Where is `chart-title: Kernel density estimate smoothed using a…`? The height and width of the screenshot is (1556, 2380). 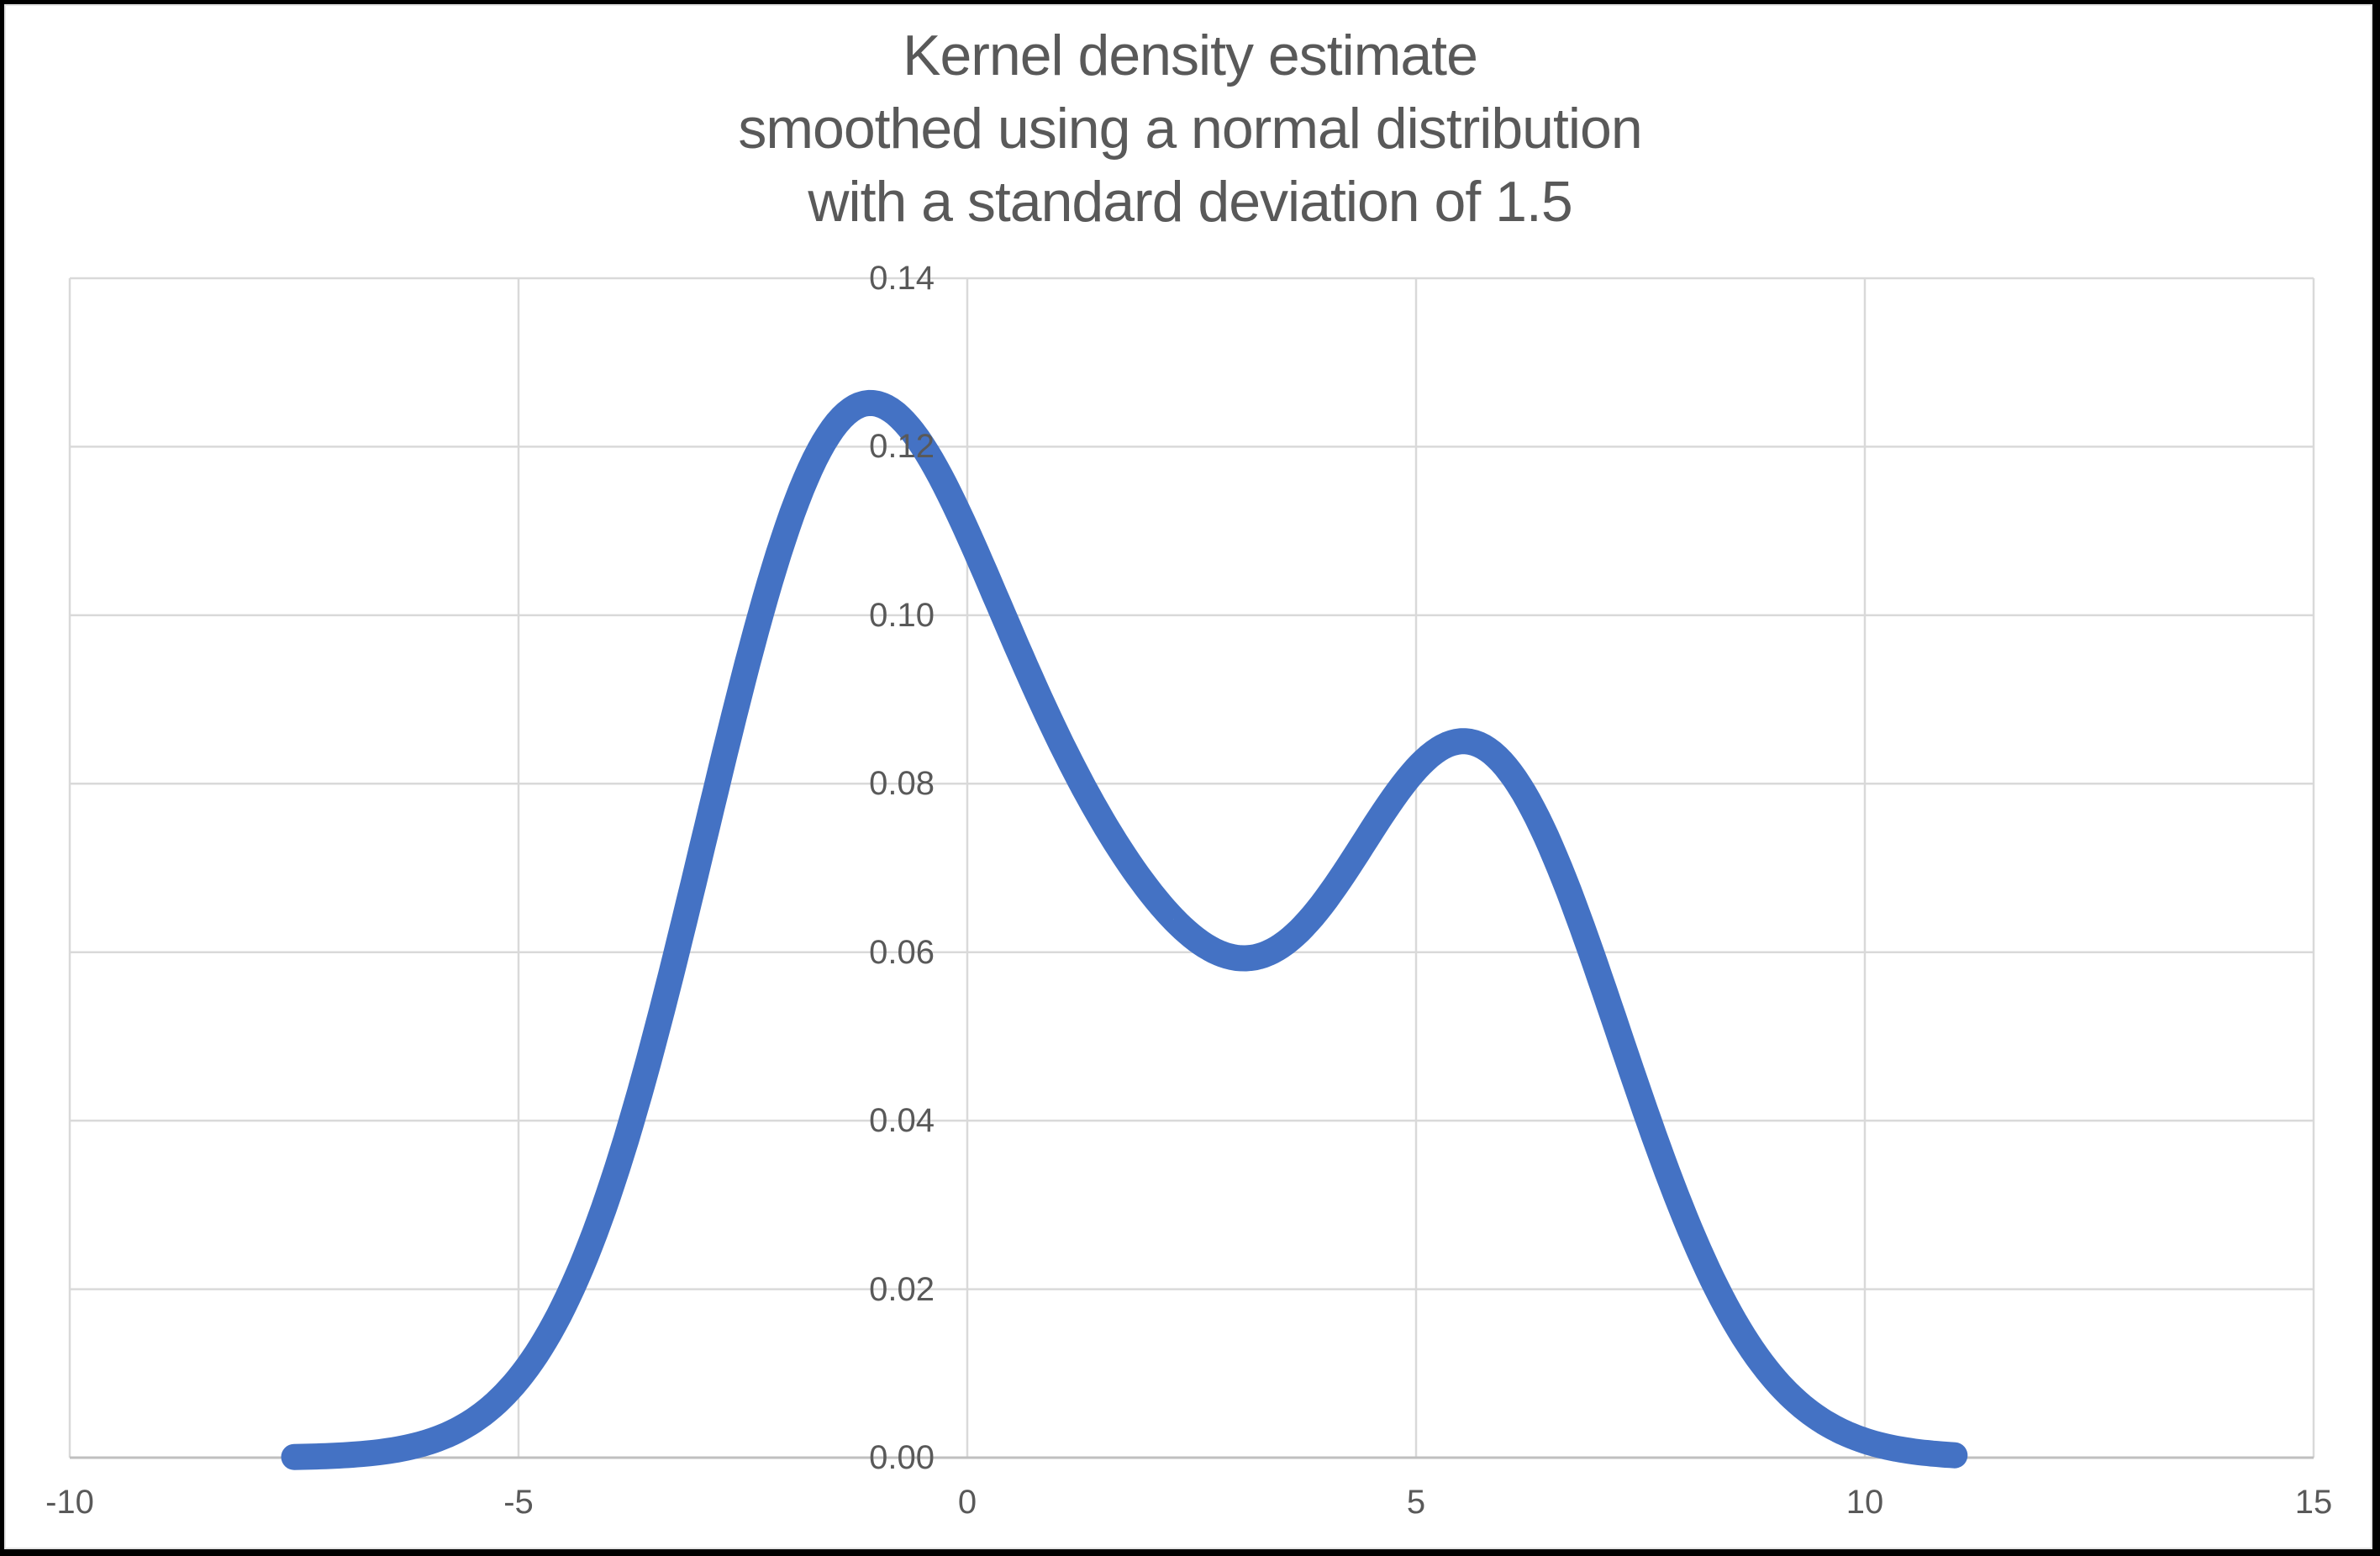 chart-title: Kernel density estimate smoothed using a… is located at coordinates (1190, 129).